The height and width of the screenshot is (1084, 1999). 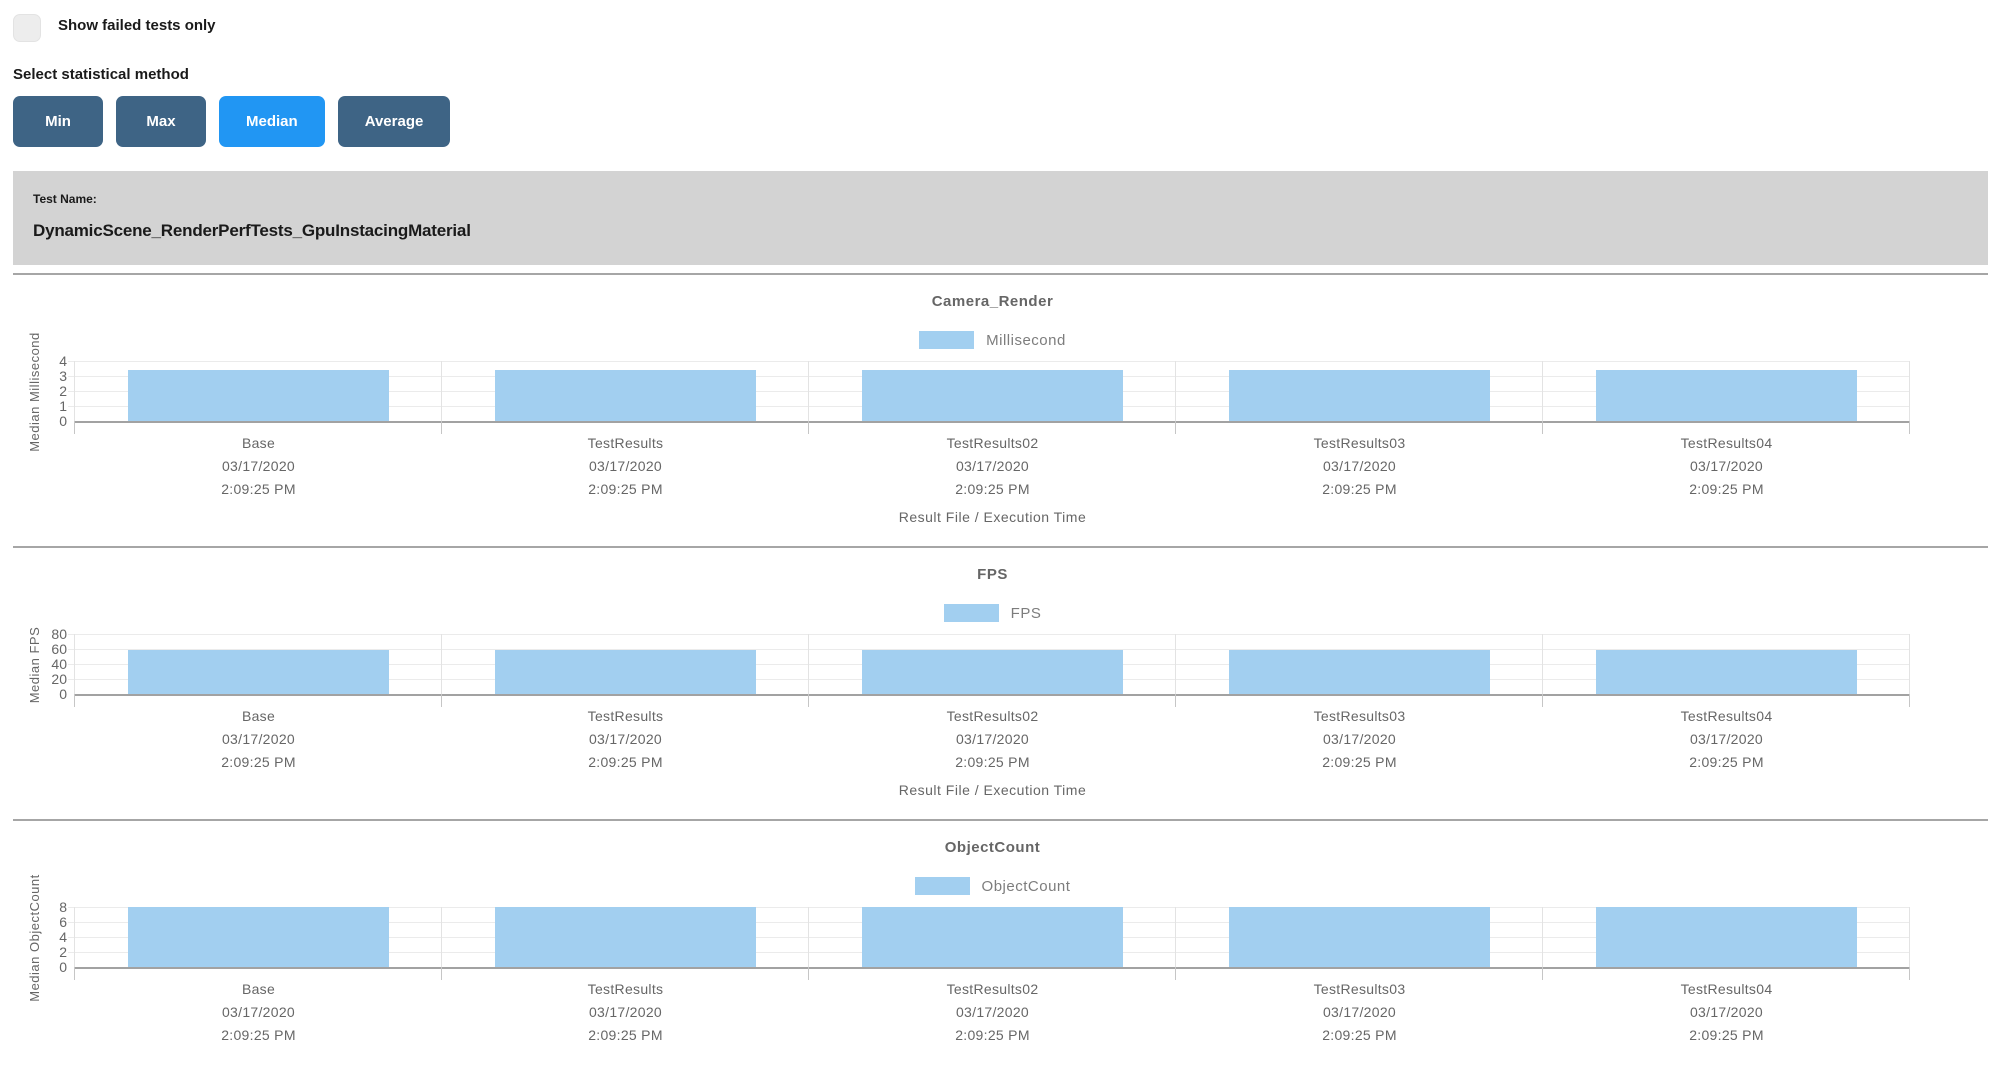 I want to click on chart-title: ObjectCount, so click(x=992, y=847).